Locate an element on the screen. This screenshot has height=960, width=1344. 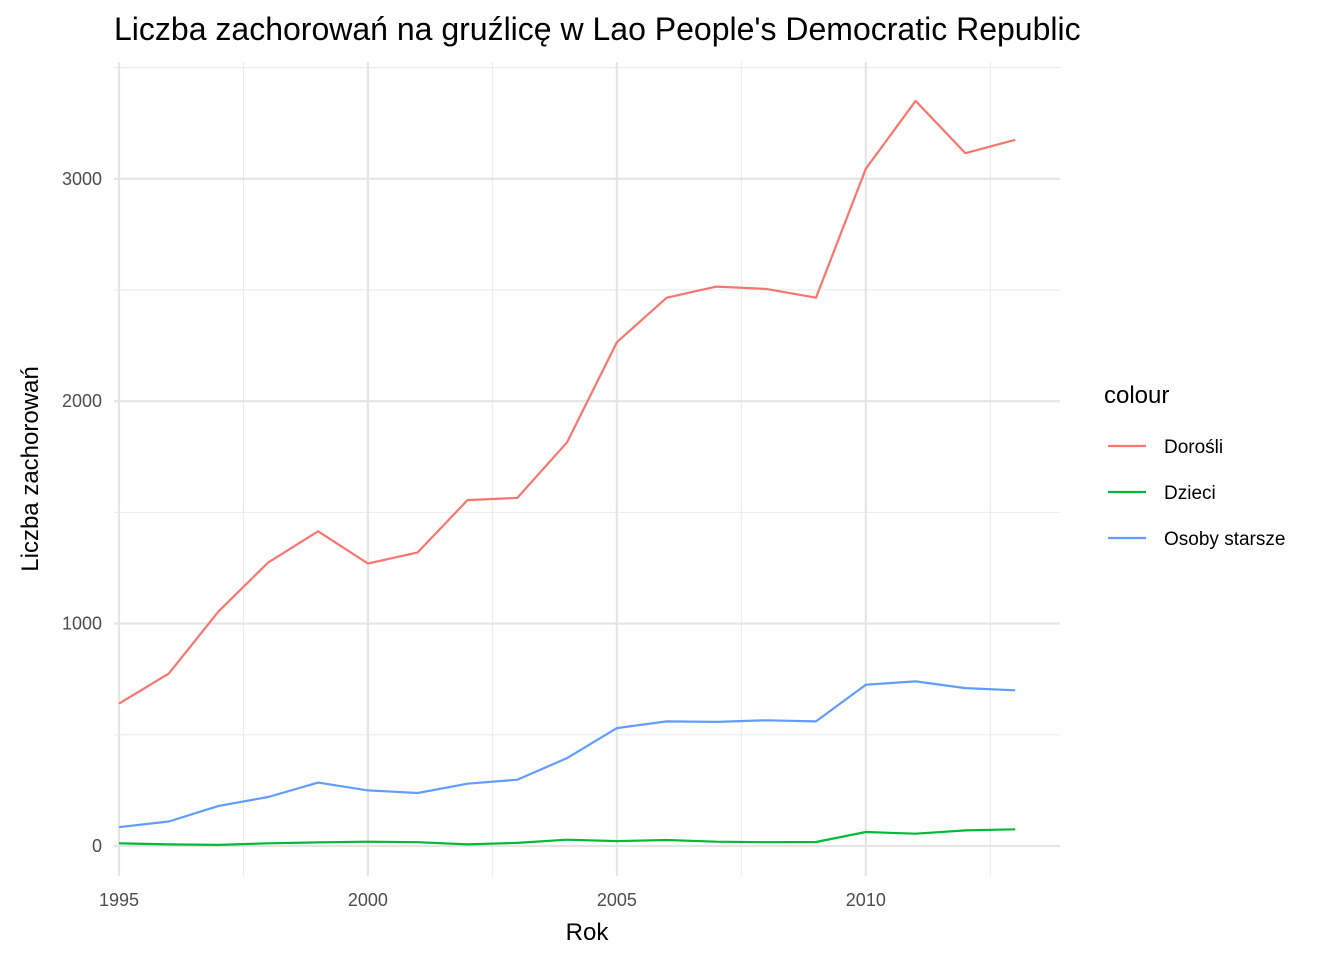
x-tick-label: 2000 is located at coordinates (368, 900).